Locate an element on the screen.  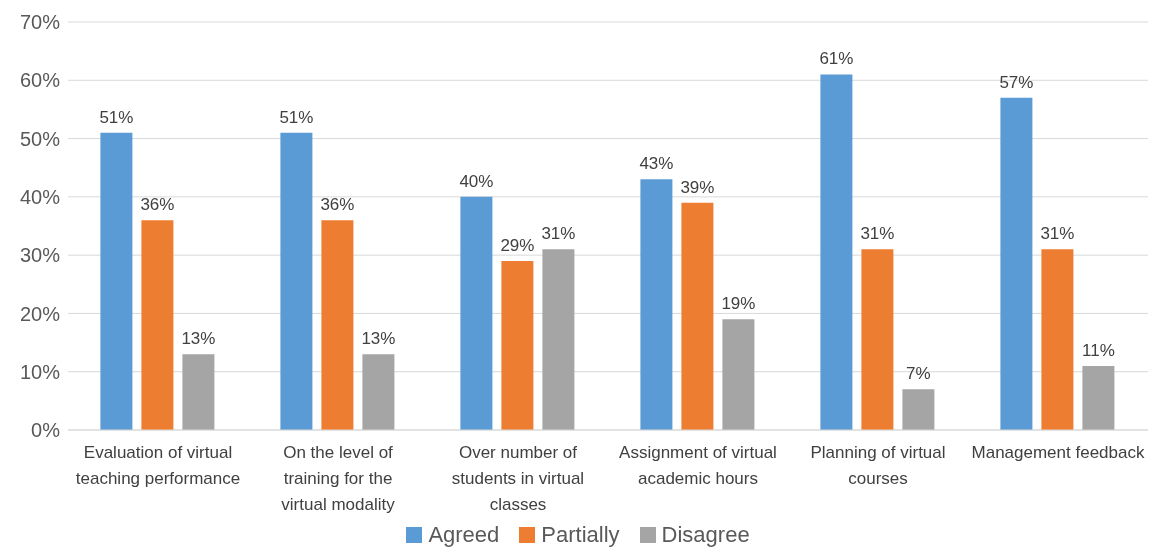
y-tick-label: 0% is located at coordinates (46, 430).